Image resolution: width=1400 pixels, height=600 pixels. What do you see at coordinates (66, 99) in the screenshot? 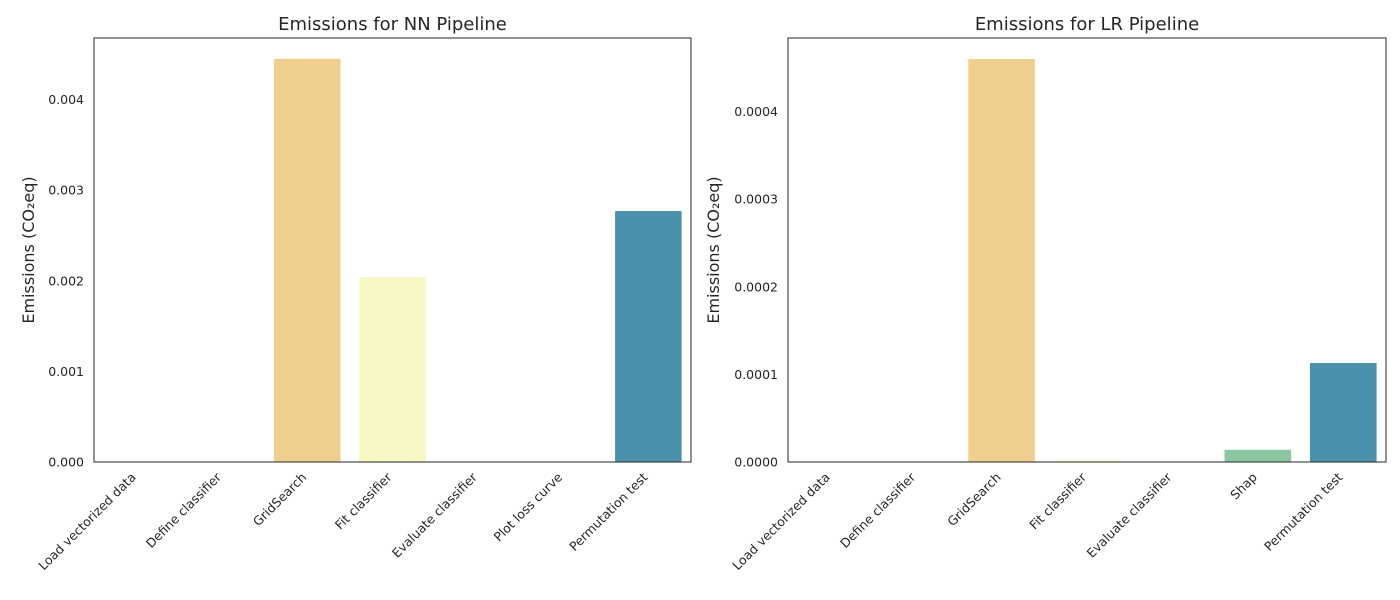
I see `y-tick-label: 0.004` at bounding box center [66, 99].